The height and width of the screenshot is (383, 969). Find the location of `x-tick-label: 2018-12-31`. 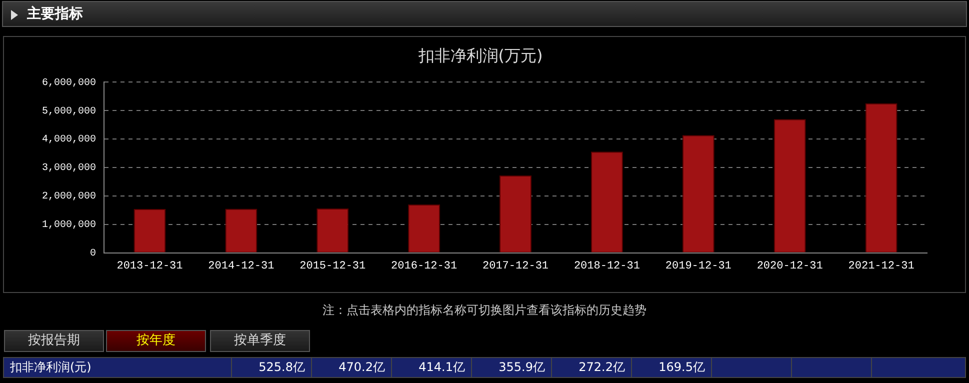

x-tick-label: 2018-12-31 is located at coordinates (607, 266).